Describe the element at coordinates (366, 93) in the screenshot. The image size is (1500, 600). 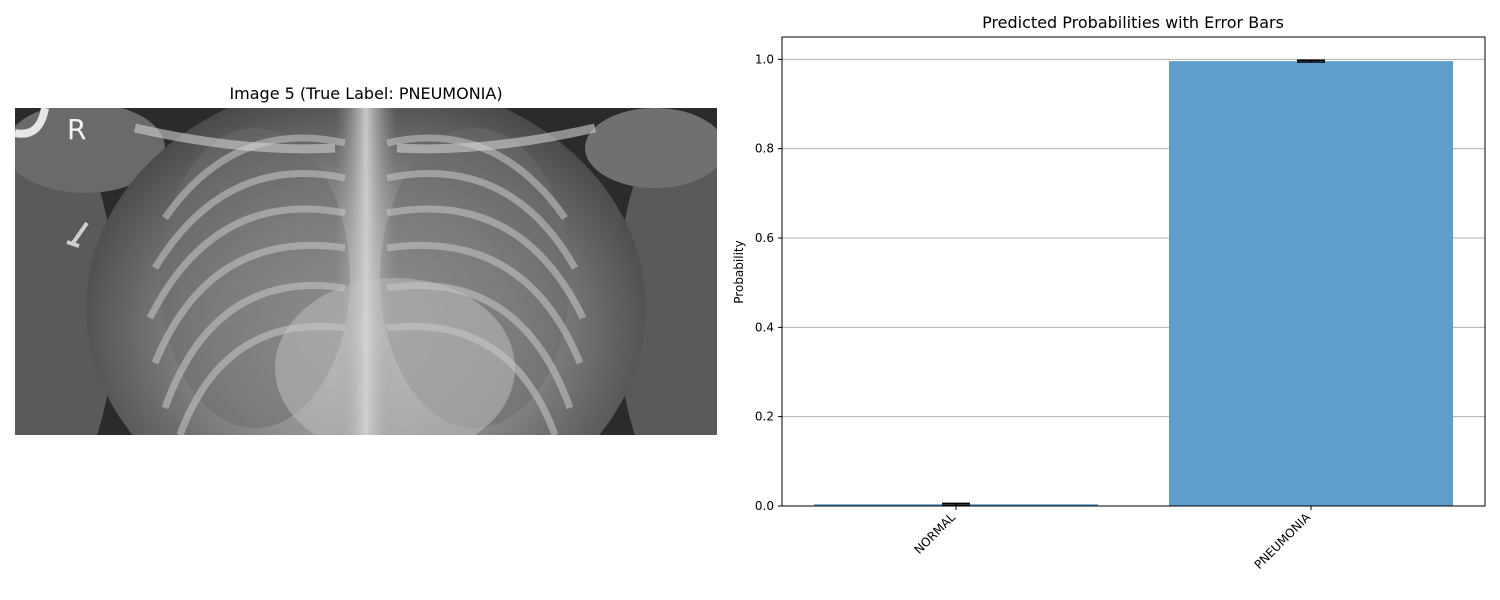
I see `image-title: Image 5 (True Label: PNEUMONIA)` at that location.